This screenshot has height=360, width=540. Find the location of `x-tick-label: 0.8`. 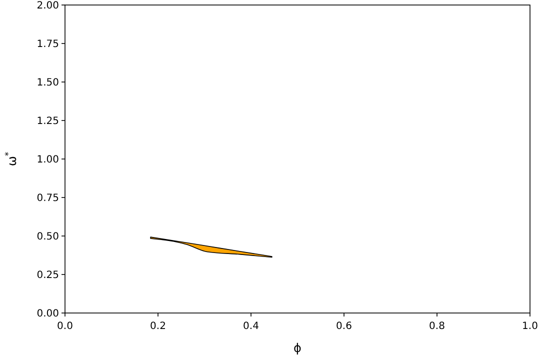

x-tick-label: 0.8 is located at coordinates (437, 326).